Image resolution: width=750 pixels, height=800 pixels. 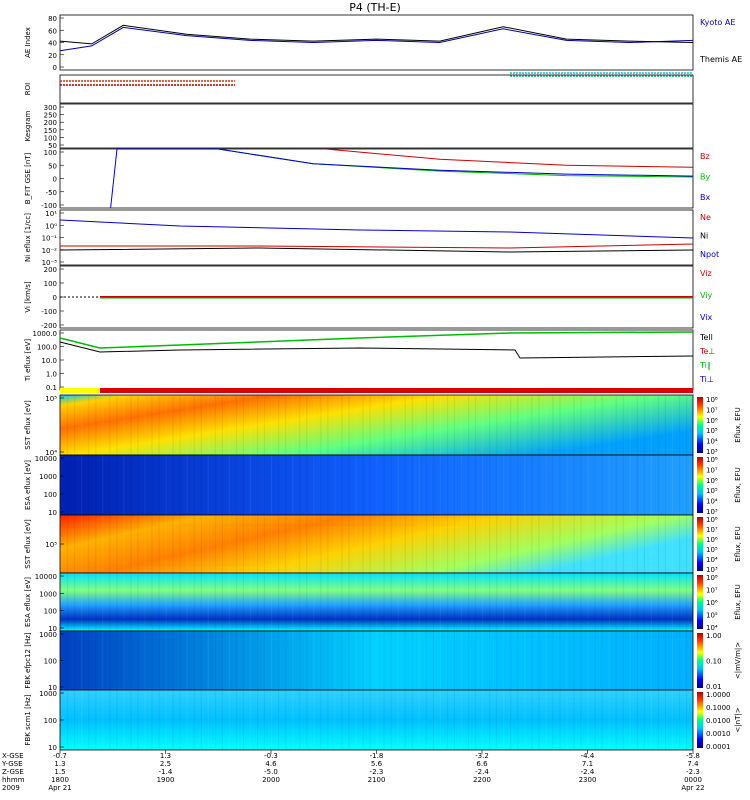 What do you see at coordinates (377, 756) in the screenshot?
I see `time-tick-label: -1.8` at bounding box center [377, 756].